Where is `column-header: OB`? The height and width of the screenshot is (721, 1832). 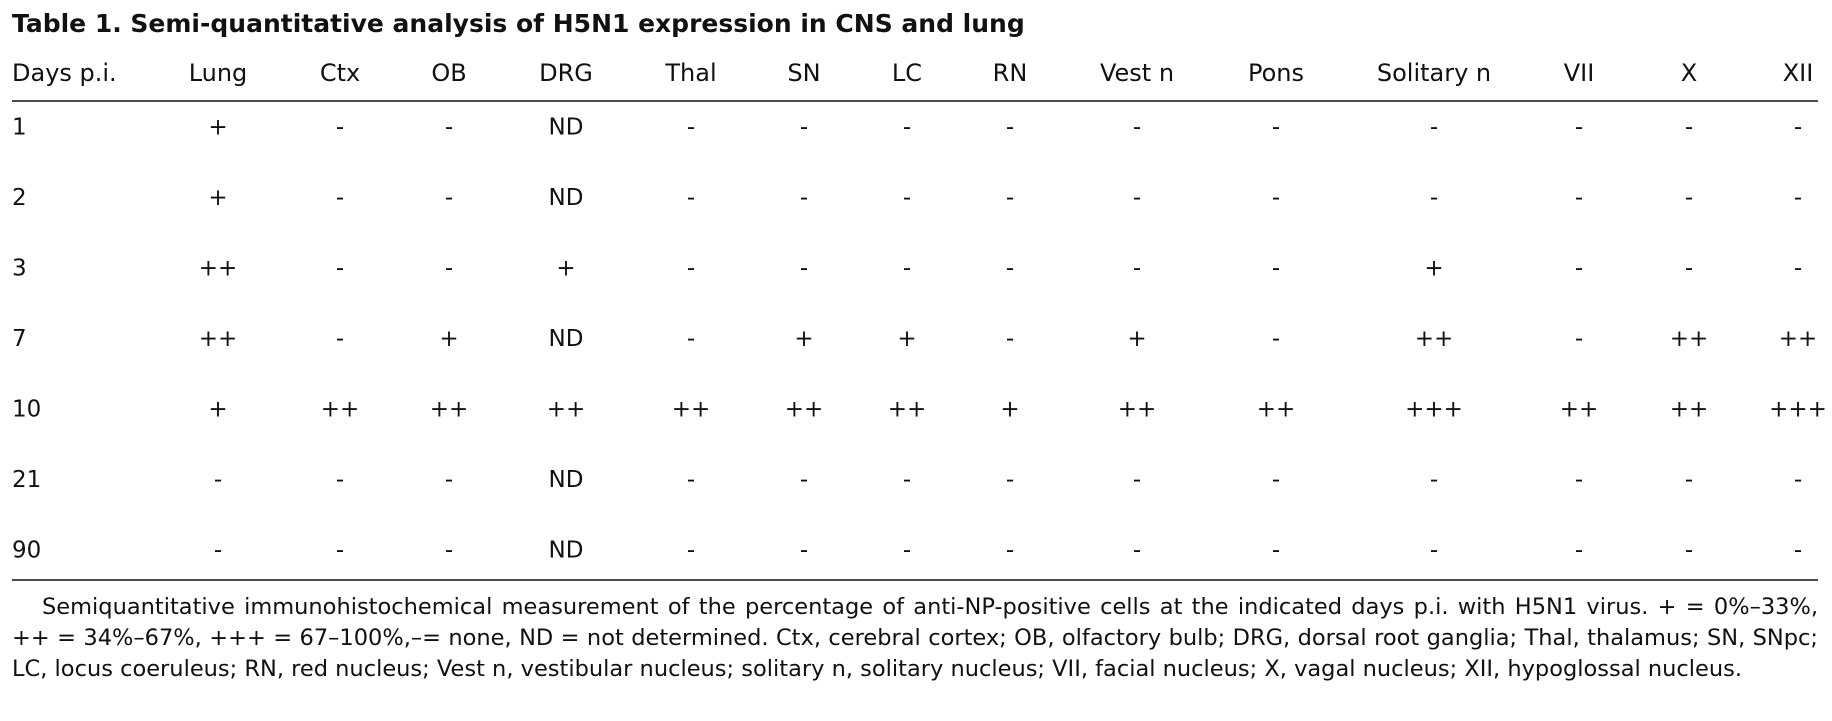
column-header: OB is located at coordinates (448, 73).